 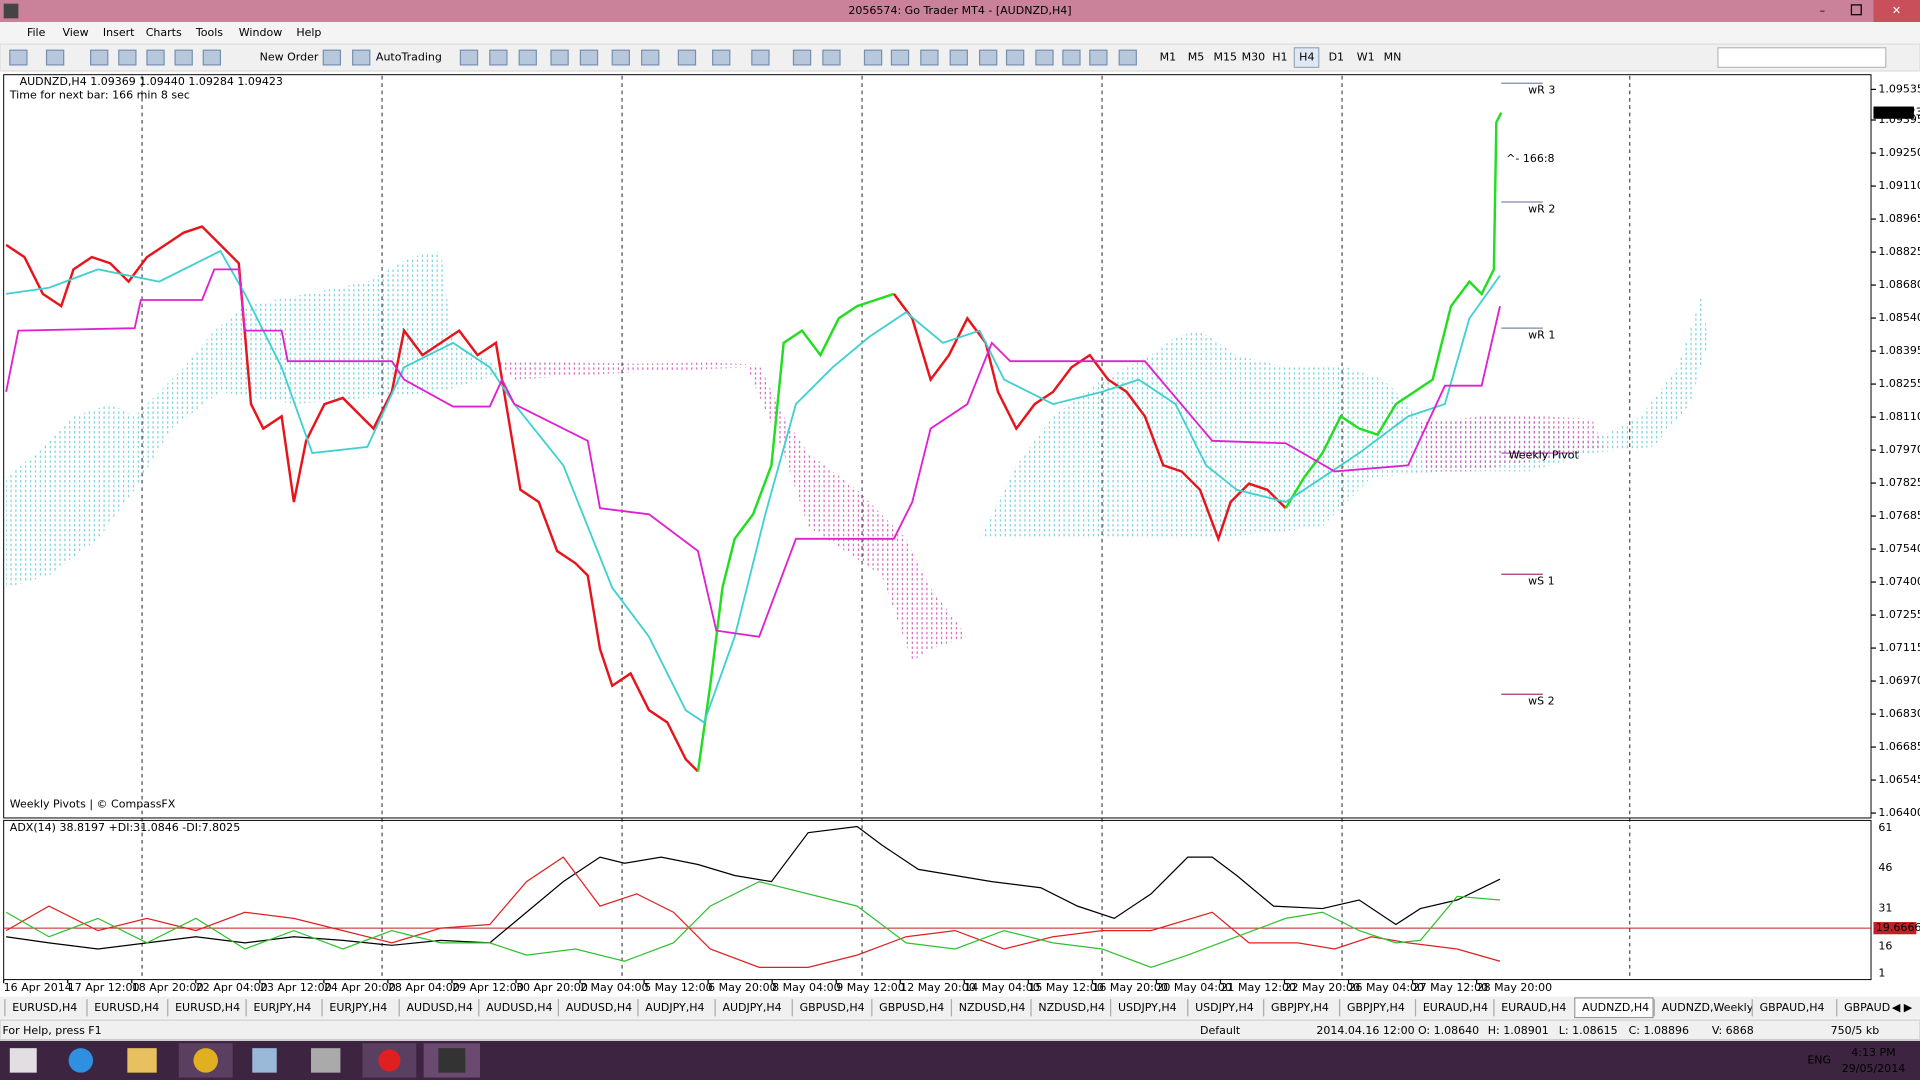 I want to click on calc-icon, so click(x=264, y=1060).